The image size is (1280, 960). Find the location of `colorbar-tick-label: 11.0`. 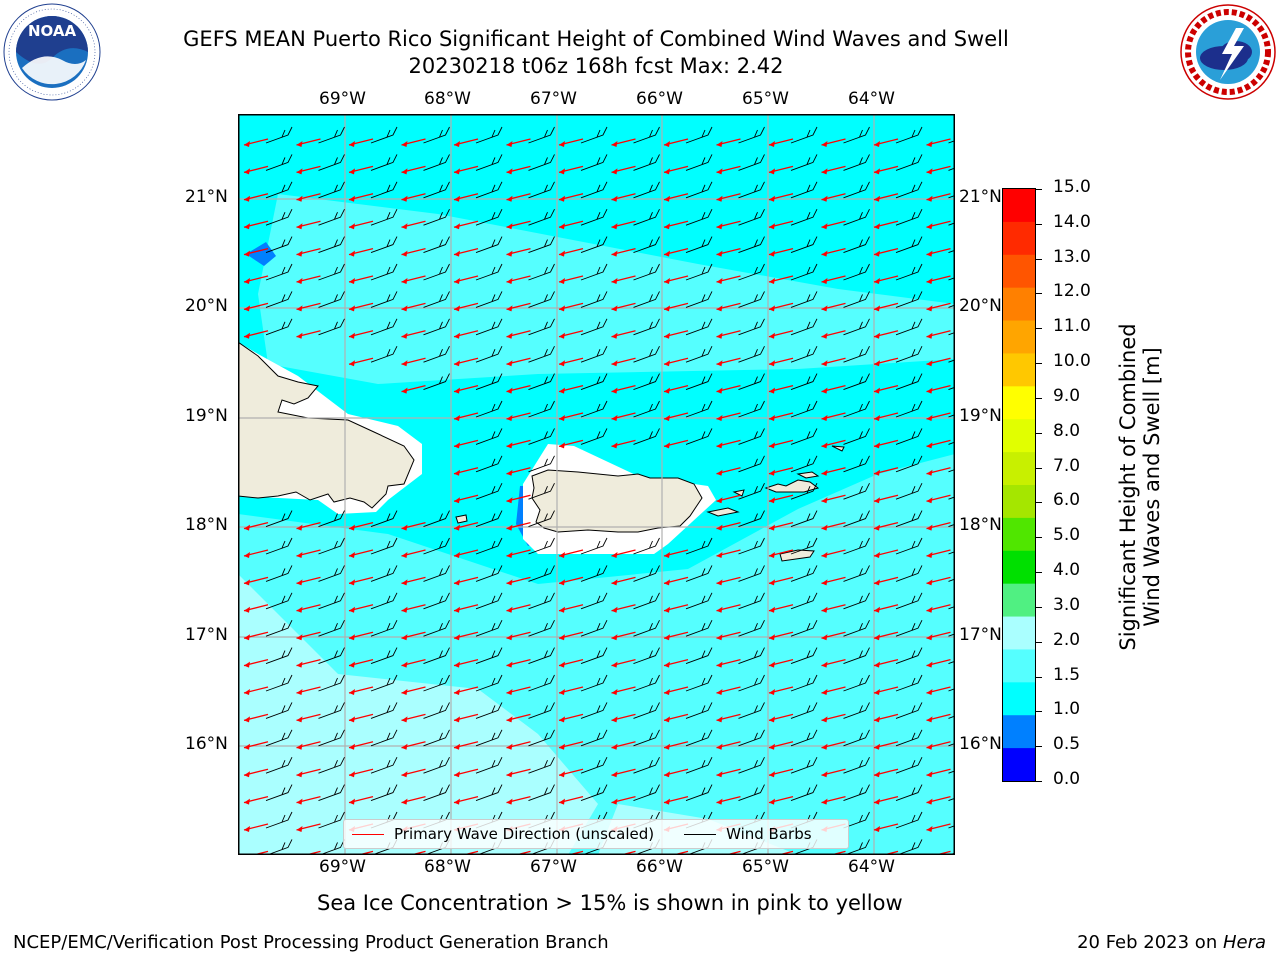

colorbar-tick-label: 11.0 is located at coordinates (1072, 326).